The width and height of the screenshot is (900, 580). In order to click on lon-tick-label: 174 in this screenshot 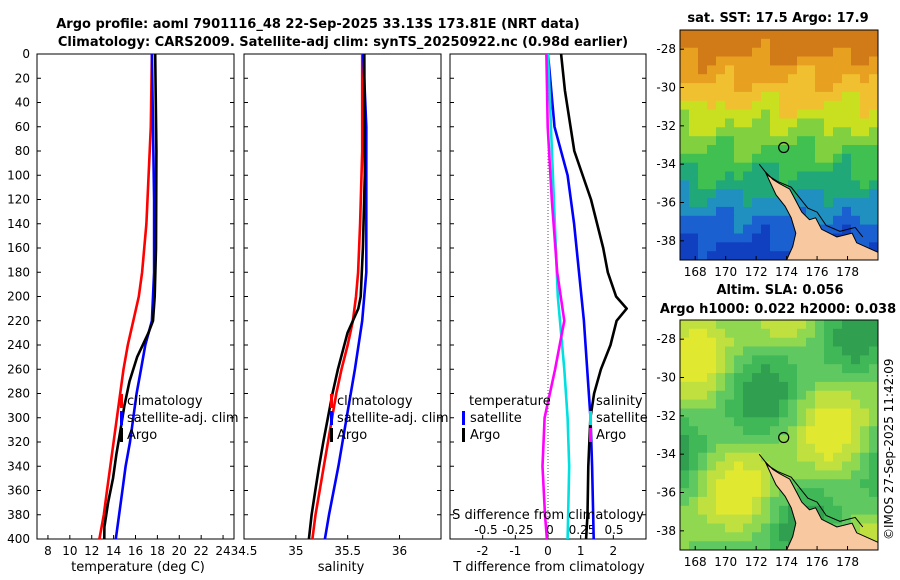, I will do `click(786, 272)`.